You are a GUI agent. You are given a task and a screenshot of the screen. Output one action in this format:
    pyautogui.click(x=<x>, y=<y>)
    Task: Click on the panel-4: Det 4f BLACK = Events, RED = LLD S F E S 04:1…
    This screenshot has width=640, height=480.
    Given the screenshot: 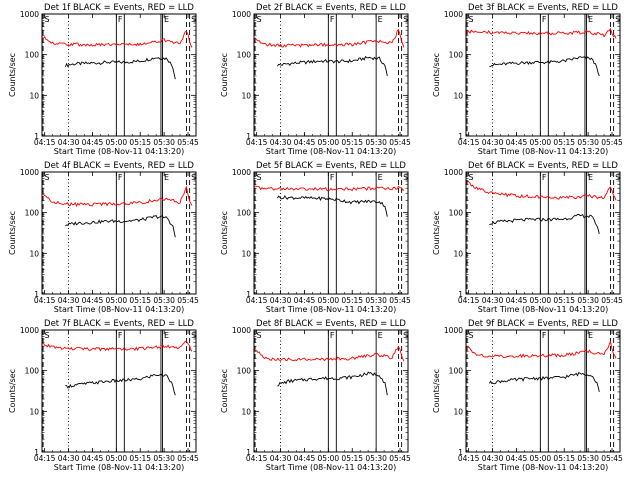 What is the action you would take?
    pyautogui.click(x=103, y=237)
    